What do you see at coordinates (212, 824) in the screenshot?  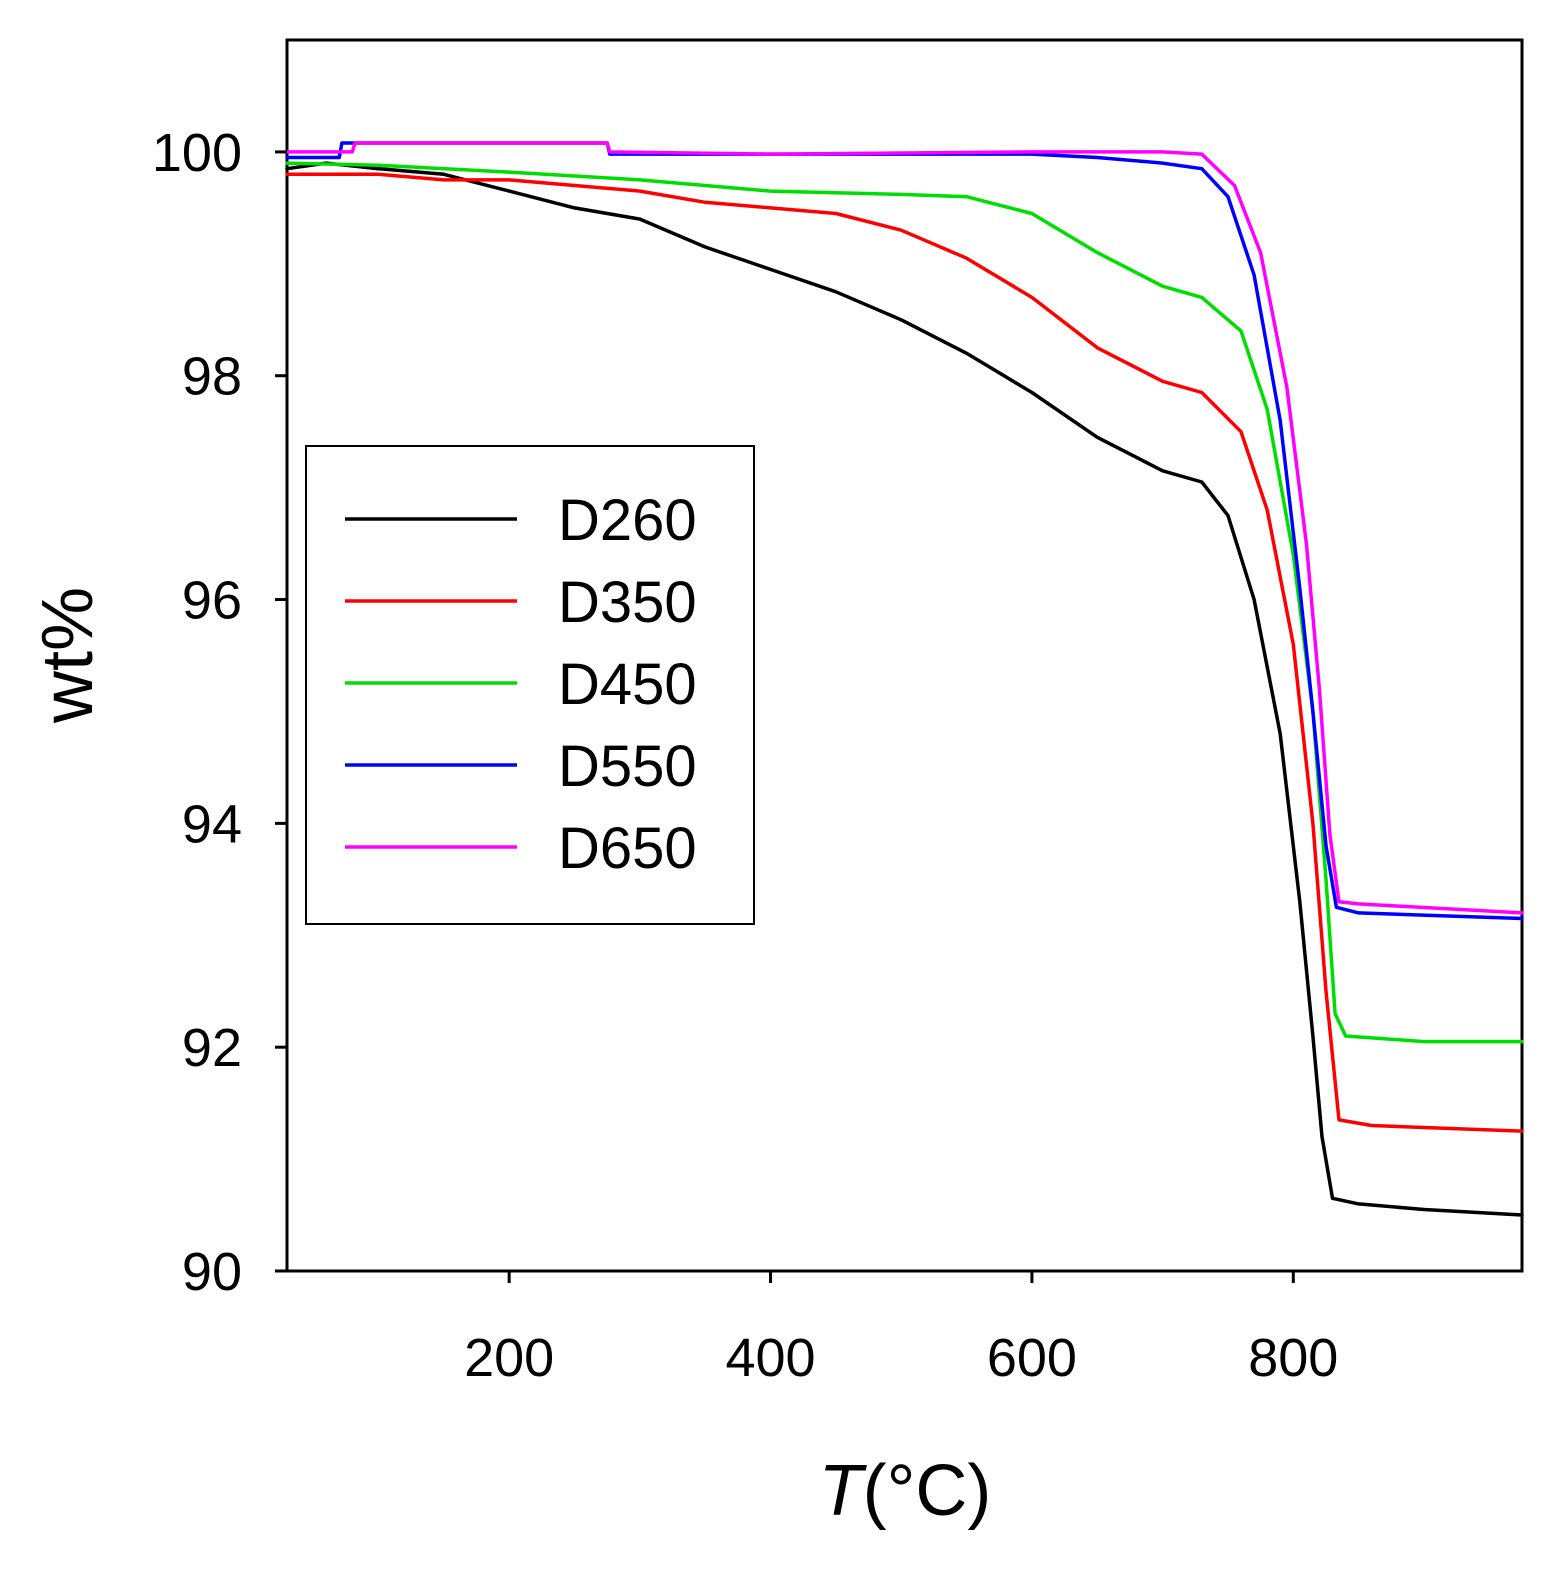 I see `y-tick-label: 94` at bounding box center [212, 824].